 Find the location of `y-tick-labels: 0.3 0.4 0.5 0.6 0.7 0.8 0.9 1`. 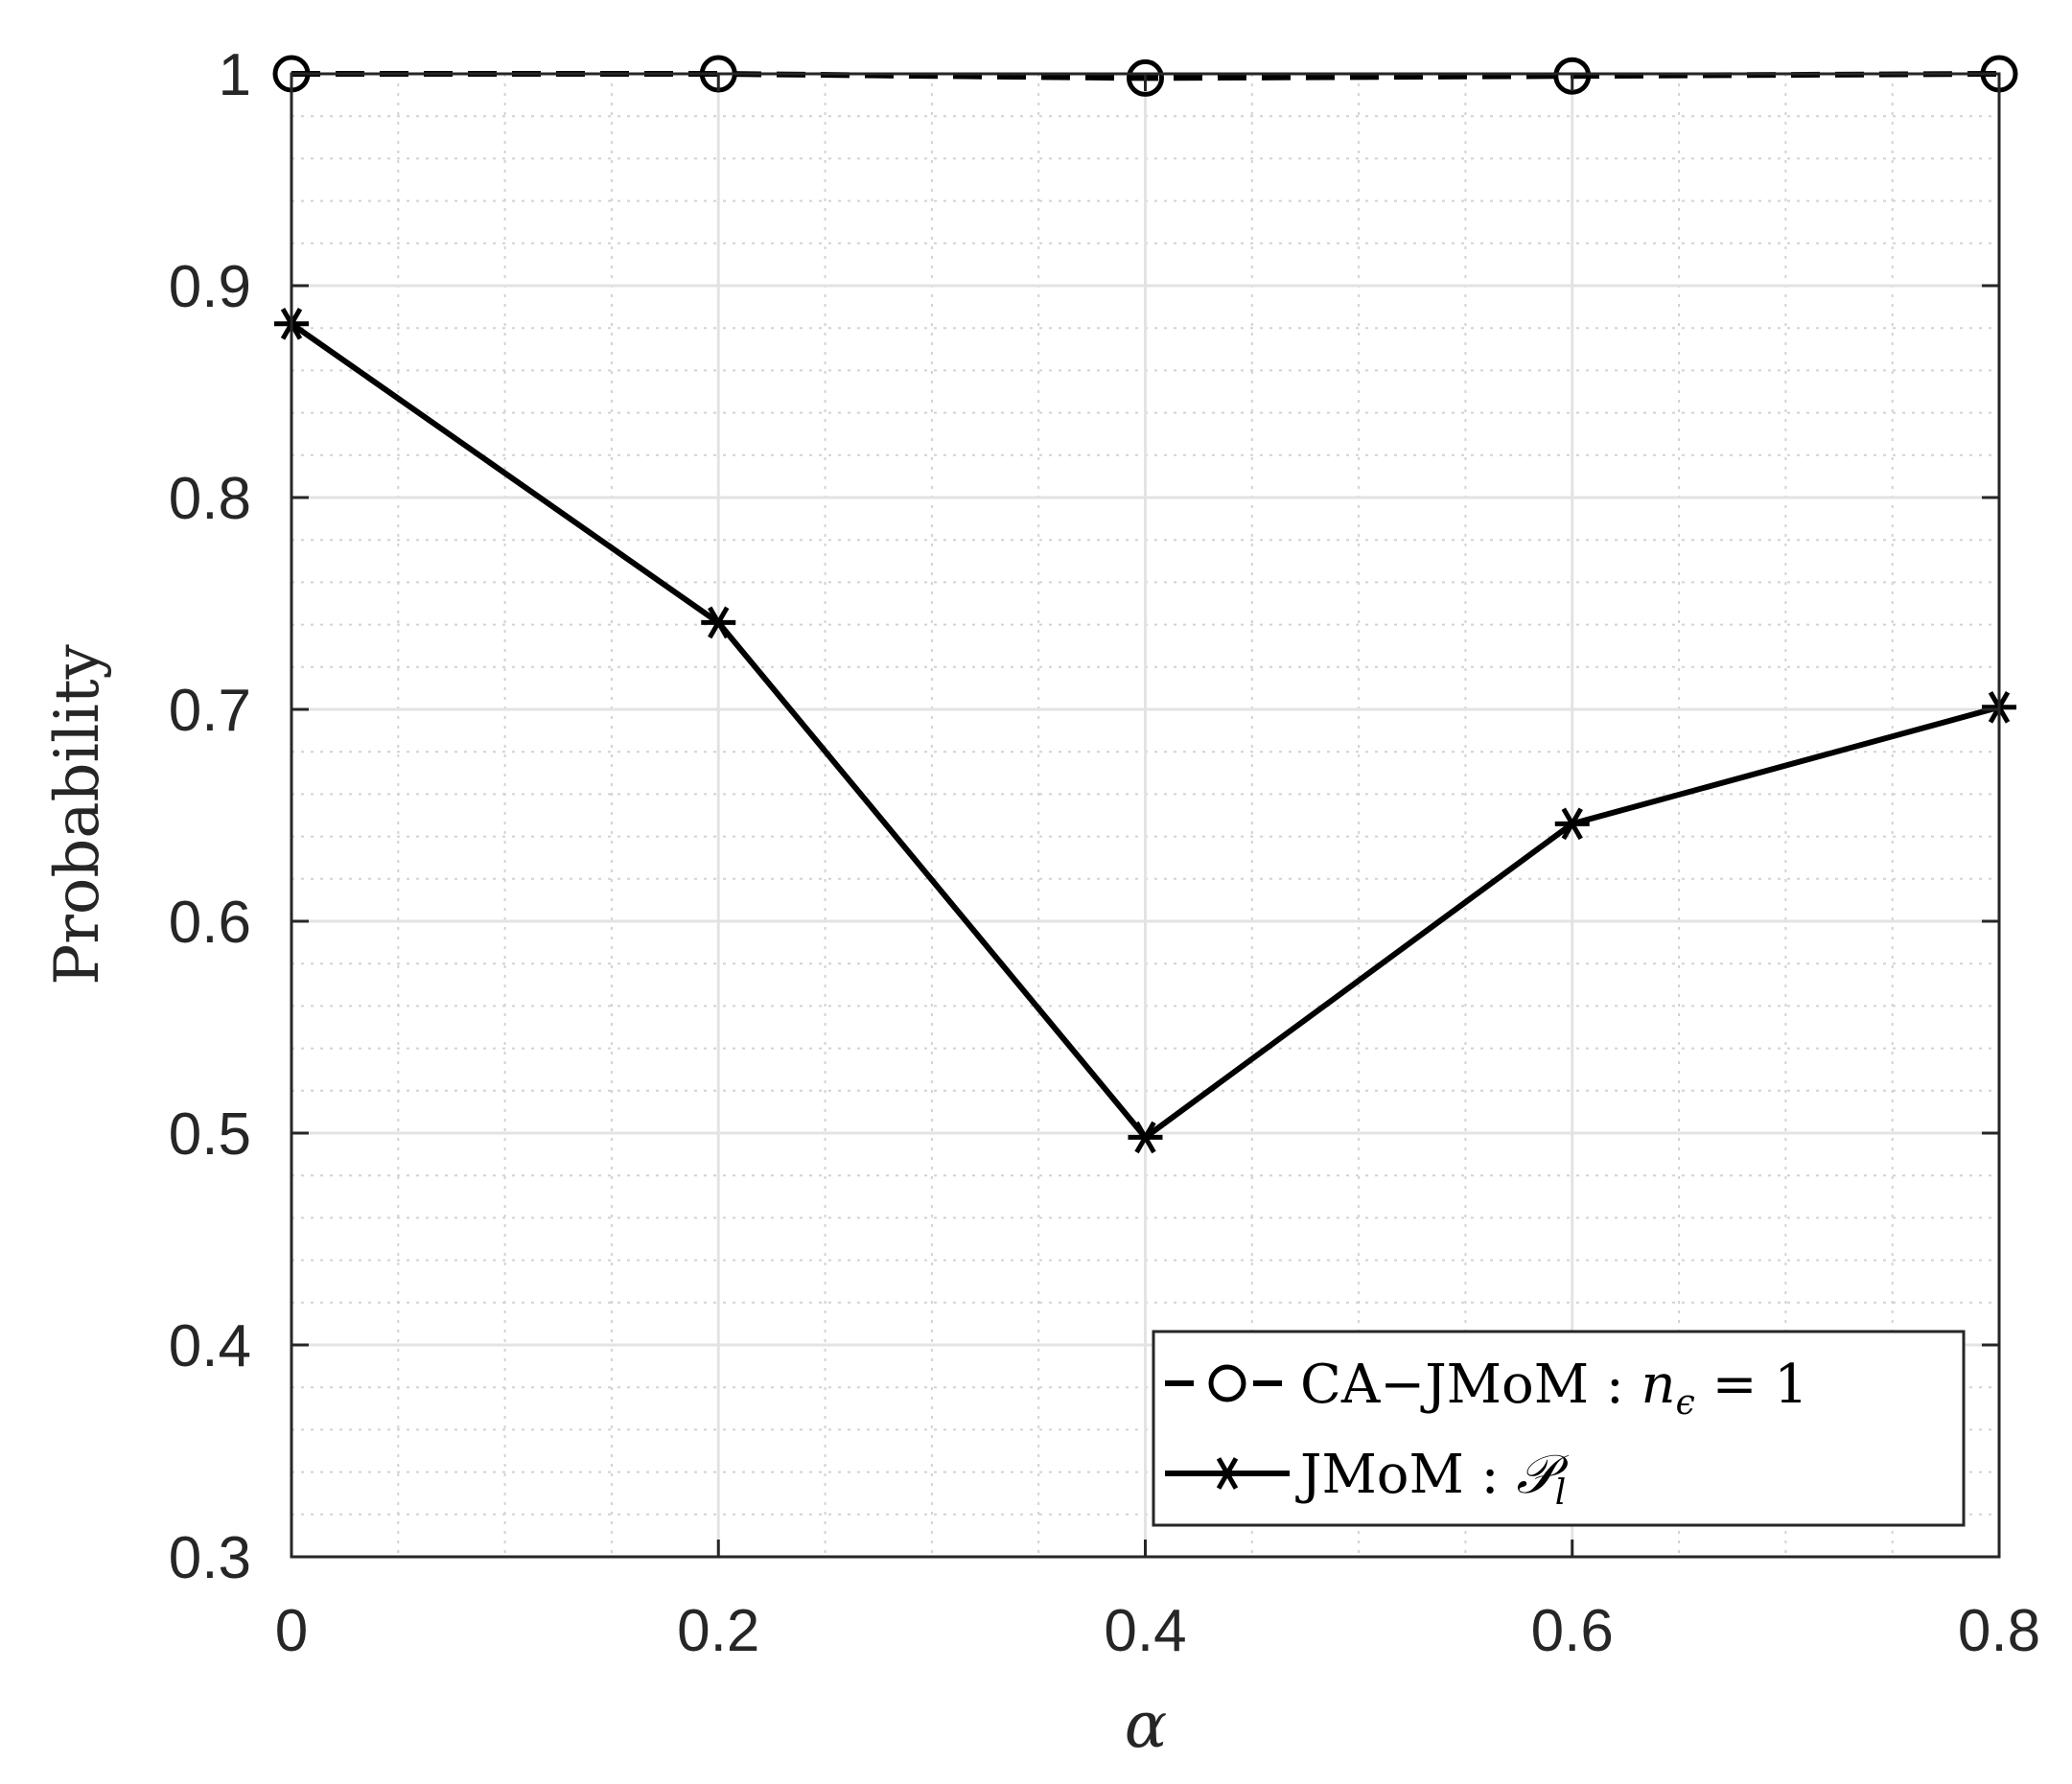

y-tick-labels: 0.3 0.4 0.5 0.6 0.7 0.8 0.9 1 is located at coordinates (210, 816).